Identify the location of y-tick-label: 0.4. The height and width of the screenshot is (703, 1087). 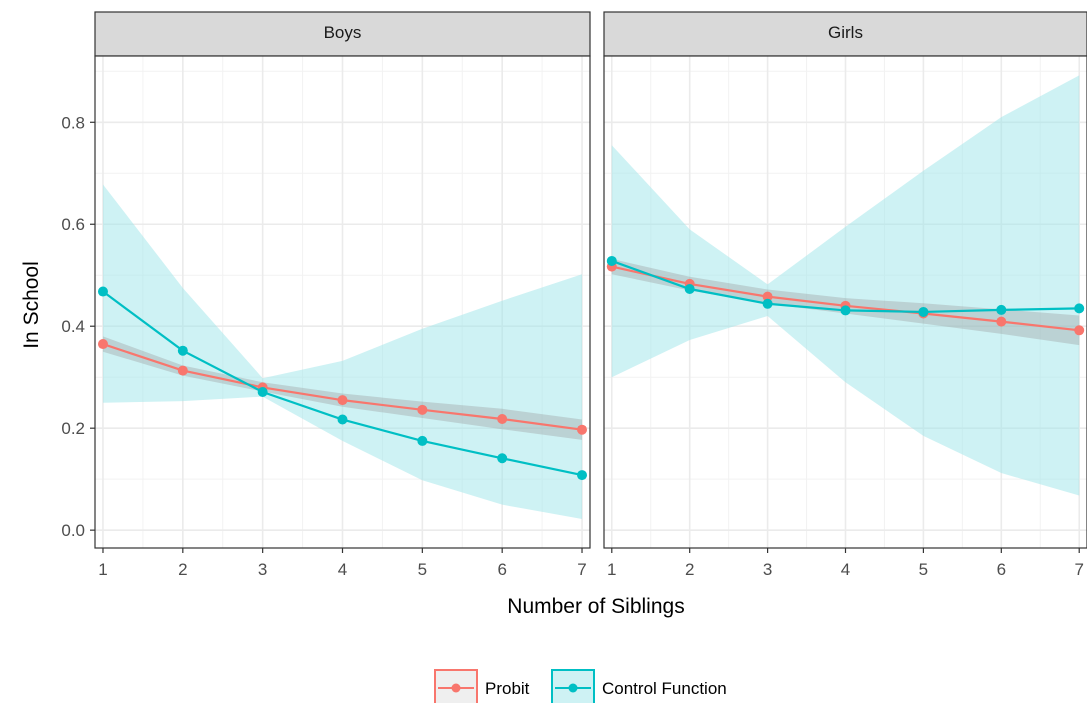
(73, 326).